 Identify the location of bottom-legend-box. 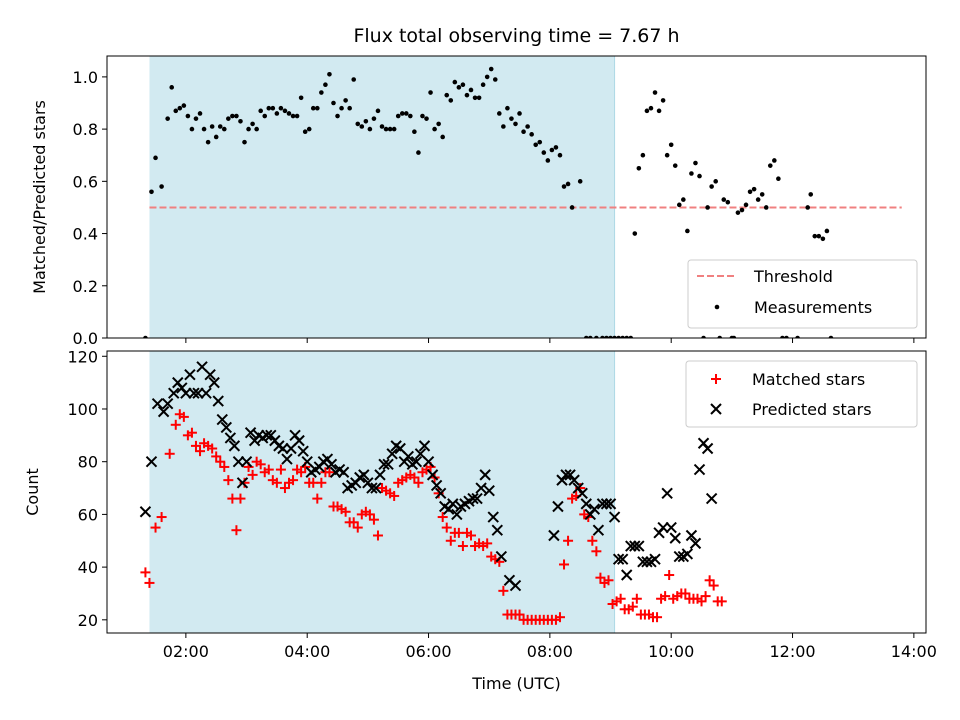
(801, 394).